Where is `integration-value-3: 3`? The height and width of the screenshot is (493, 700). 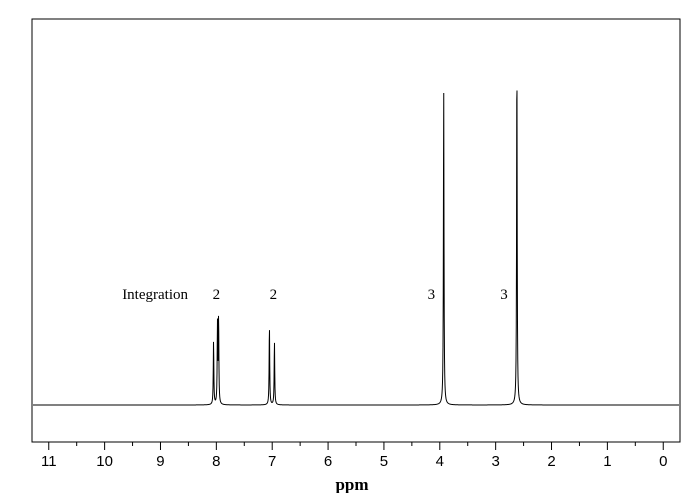 integration-value-3: 3 is located at coordinates (504, 295).